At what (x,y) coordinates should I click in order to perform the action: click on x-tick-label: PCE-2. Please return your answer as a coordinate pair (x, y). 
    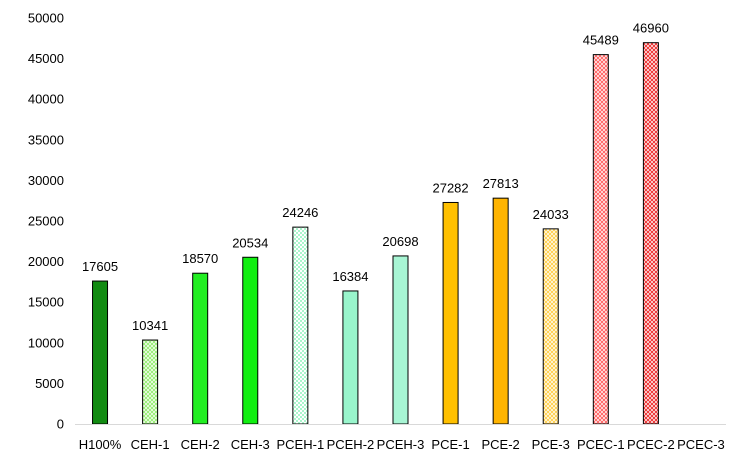
    Looking at the image, I should click on (501, 444).